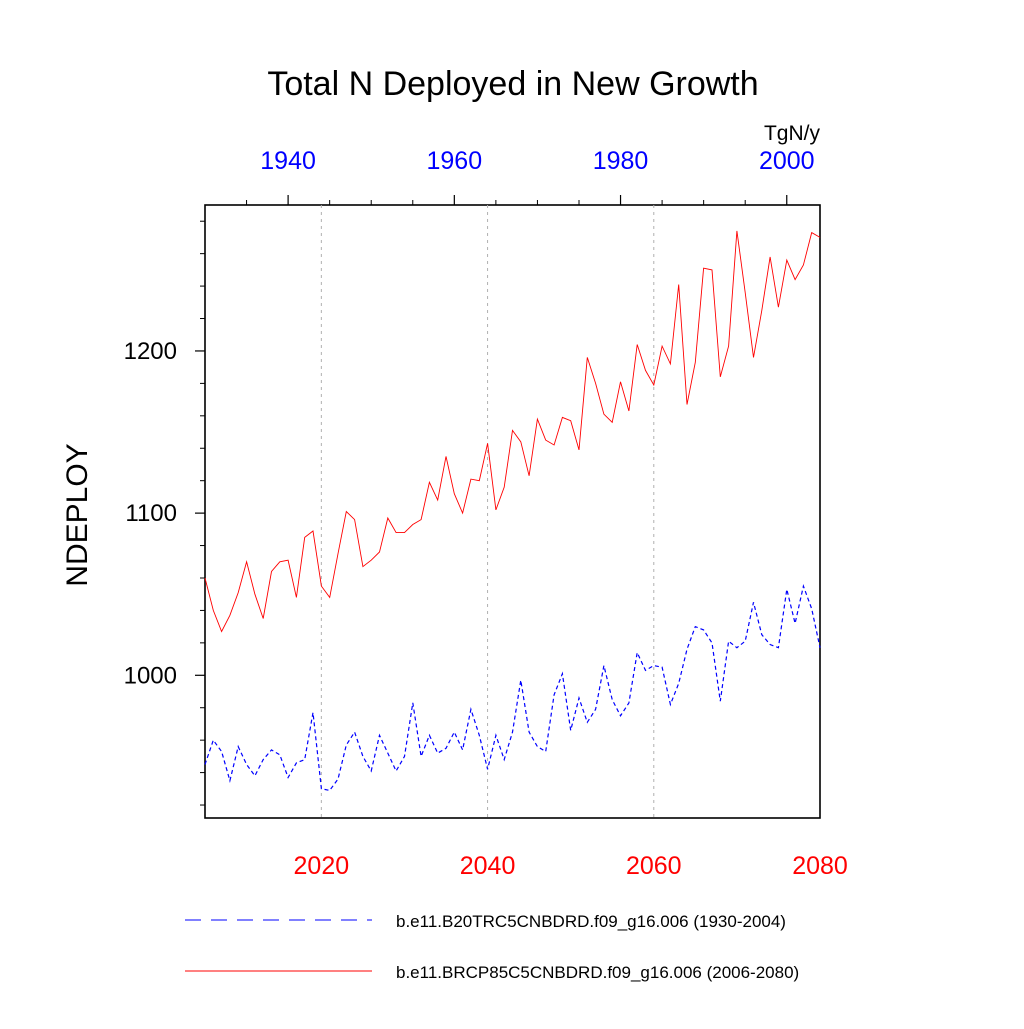 The height and width of the screenshot is (1029, 1024). Describe the element at coordinates (512, 687) in the screenshot. I see `series-line-historical` at that location.